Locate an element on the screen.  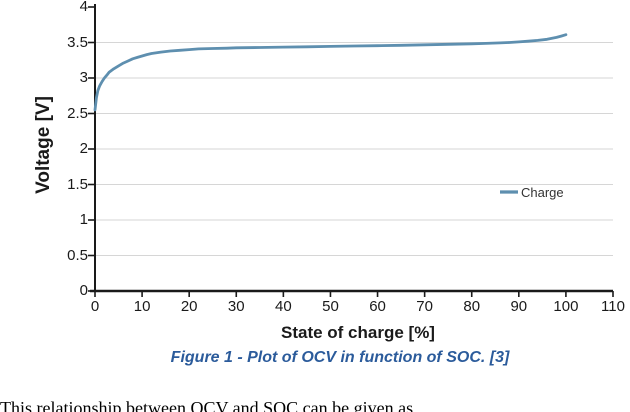
charge-curve is located at coordinates (330, 72).